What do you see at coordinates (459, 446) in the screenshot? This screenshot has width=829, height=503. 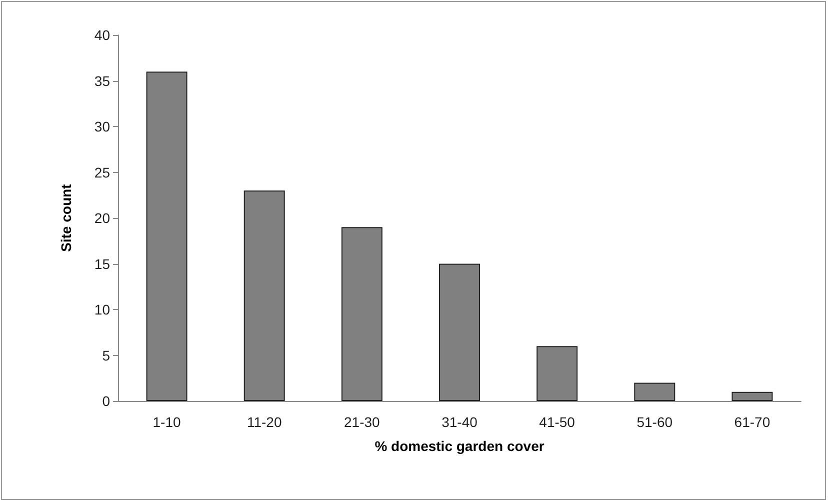 I see `x-axis-title: % domestic garden cover` at bounding box center [459, 446].